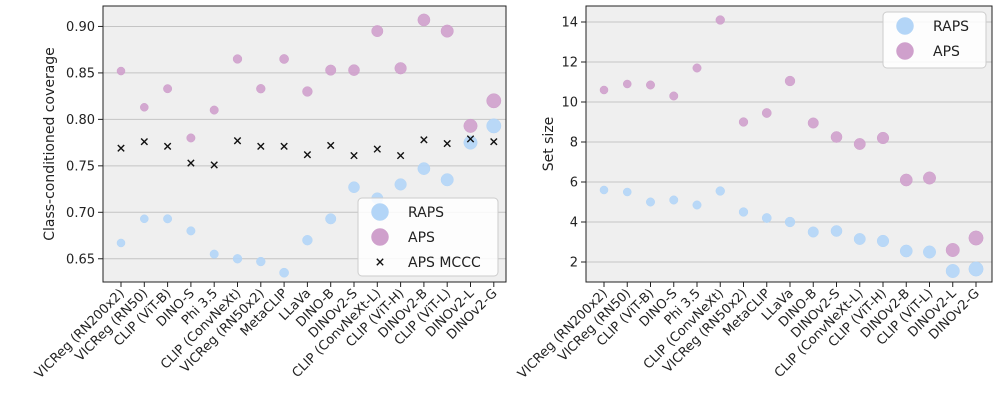  What do you see at coordinates (569, 103) in the screenshot?
I see `y-tick-label: 10` at bounding box center [569, 103].